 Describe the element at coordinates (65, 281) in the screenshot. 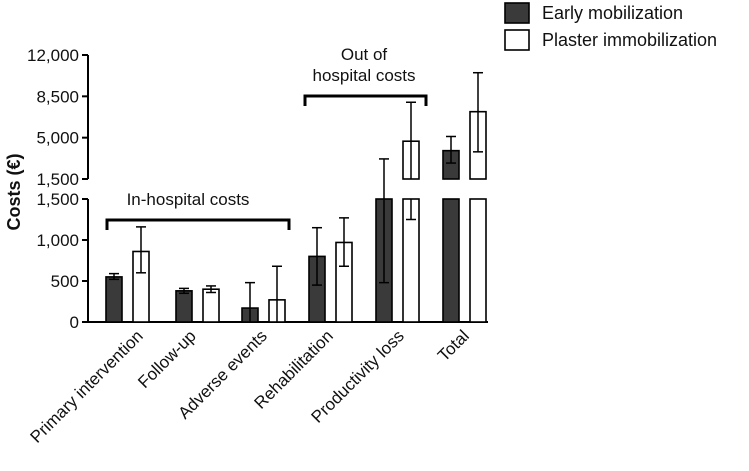

I see `y-lower-tick-label: 500` at that location.